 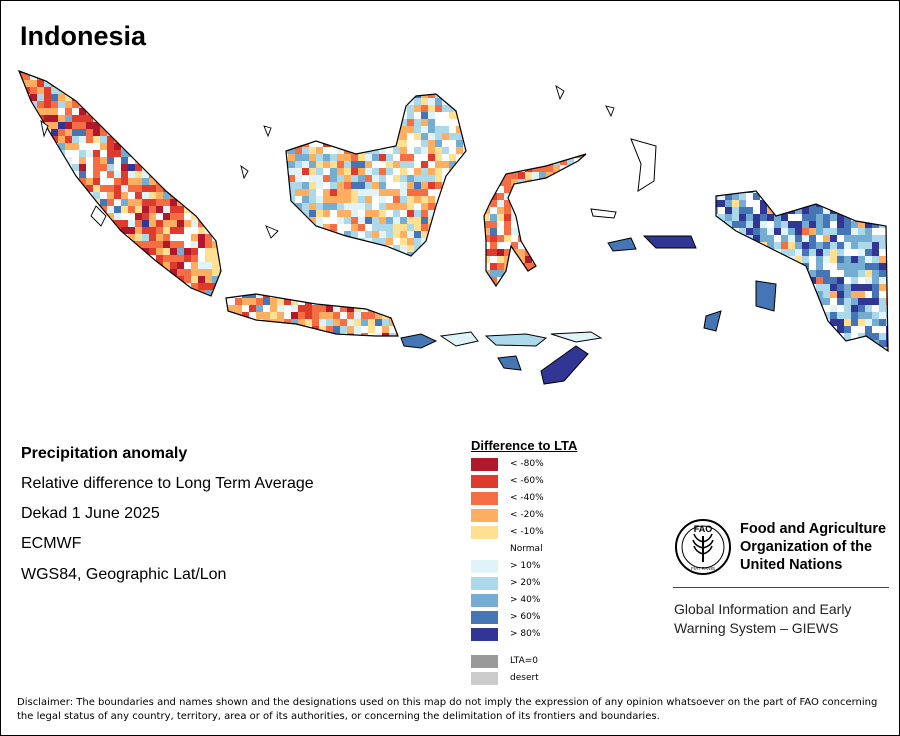 What do you see at coordinates (527, 498) in the screenshot?
I see `legend-label: < -40%` at bounding box center [527, 498].